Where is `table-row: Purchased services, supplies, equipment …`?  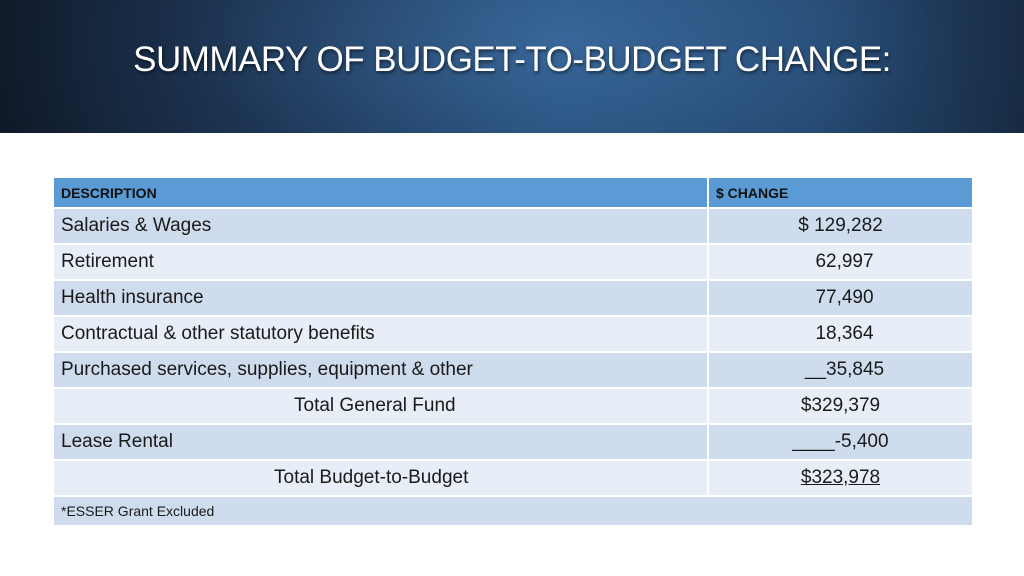 table-row: Purchased services, supplies, equipment … is located at coordinates (513, 370).